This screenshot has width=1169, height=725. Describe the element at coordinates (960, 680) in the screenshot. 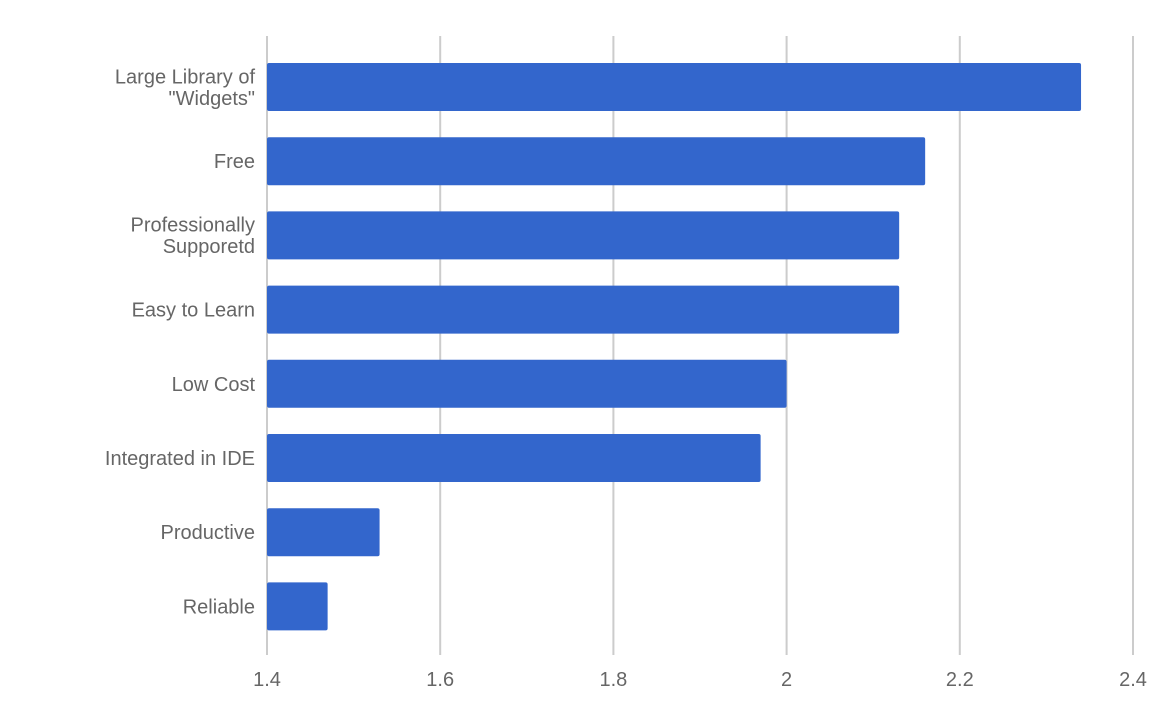

I see `x-tick-label-4: 2.2` at that location.